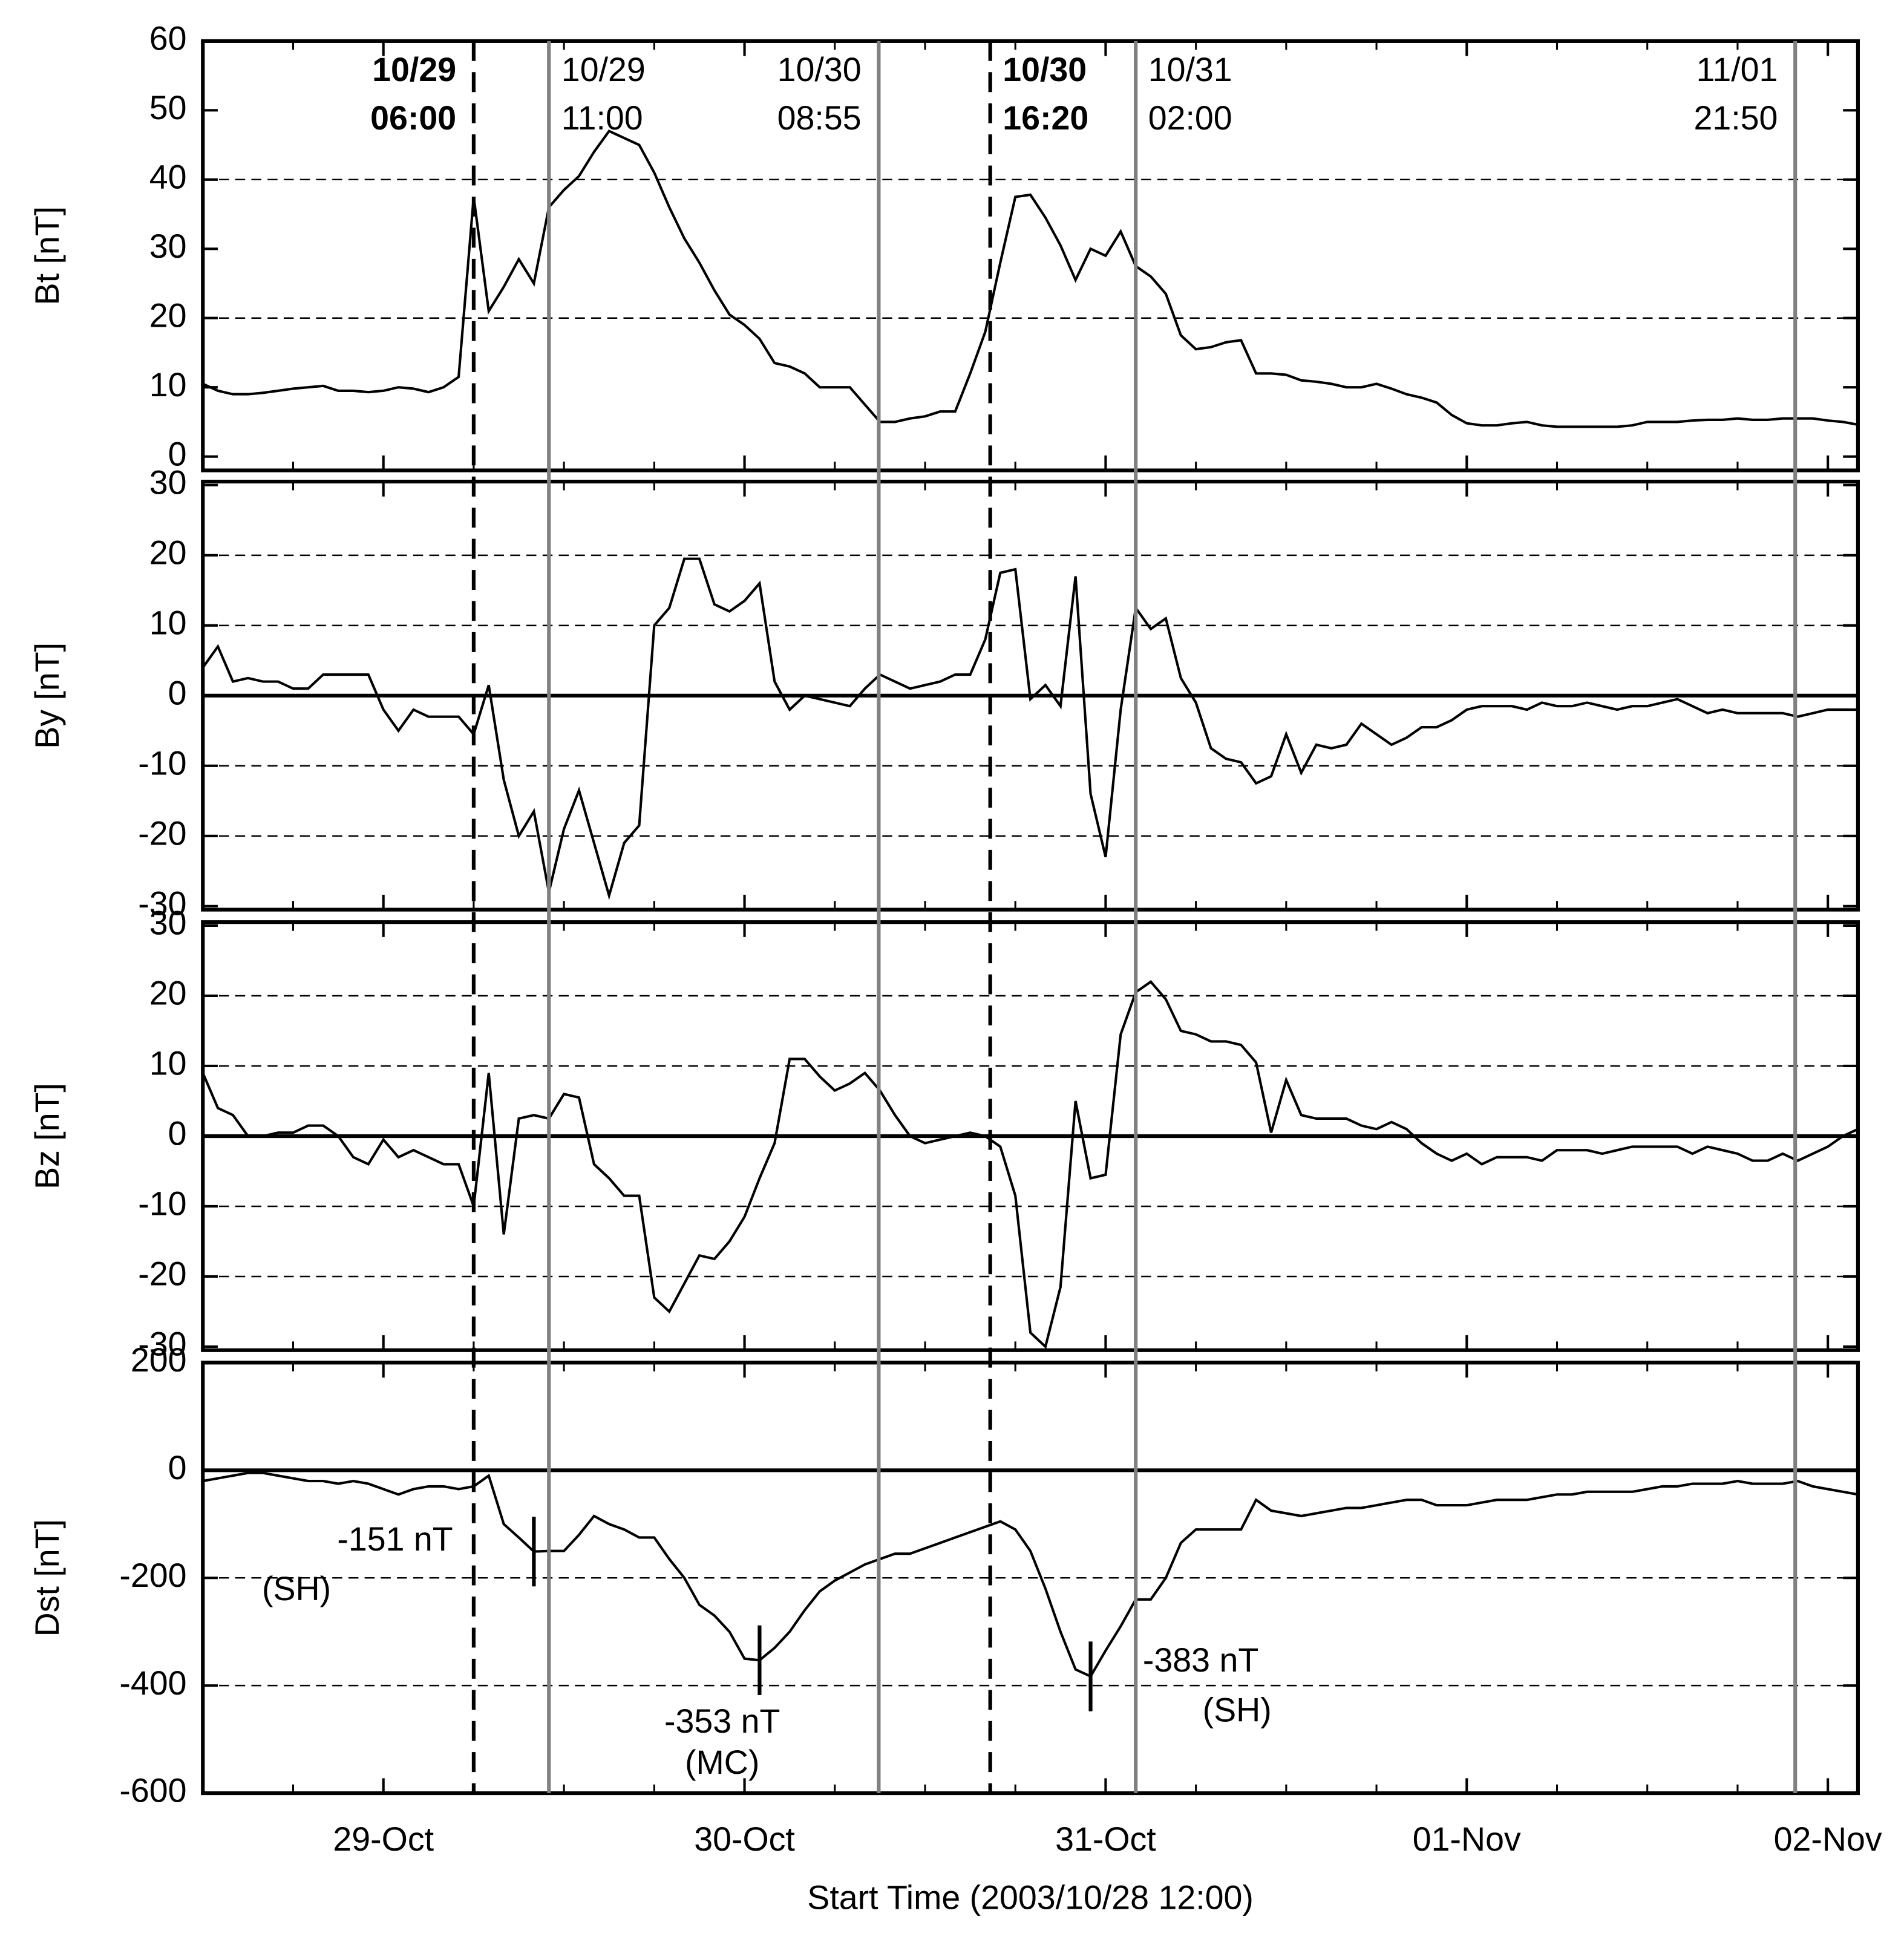 This screenshot has height=1945, width=1904. What do you see at coordinates (1190, 118) in the screenshot?
I see `event-time: 02:00` at bounding box center [1190, 118].